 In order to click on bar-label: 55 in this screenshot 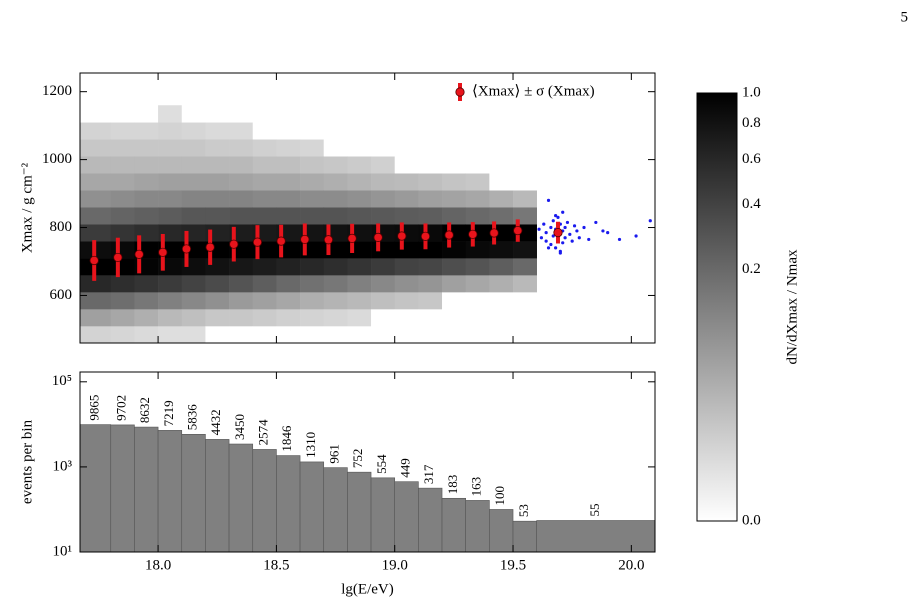, I will do `click(594, 509)`.